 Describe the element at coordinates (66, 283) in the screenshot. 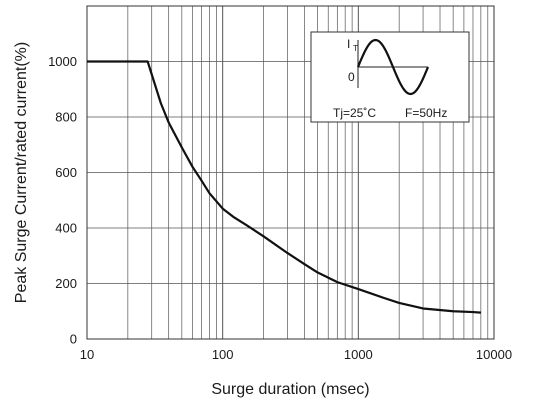

I see `y-tick-label: 200` at that location.